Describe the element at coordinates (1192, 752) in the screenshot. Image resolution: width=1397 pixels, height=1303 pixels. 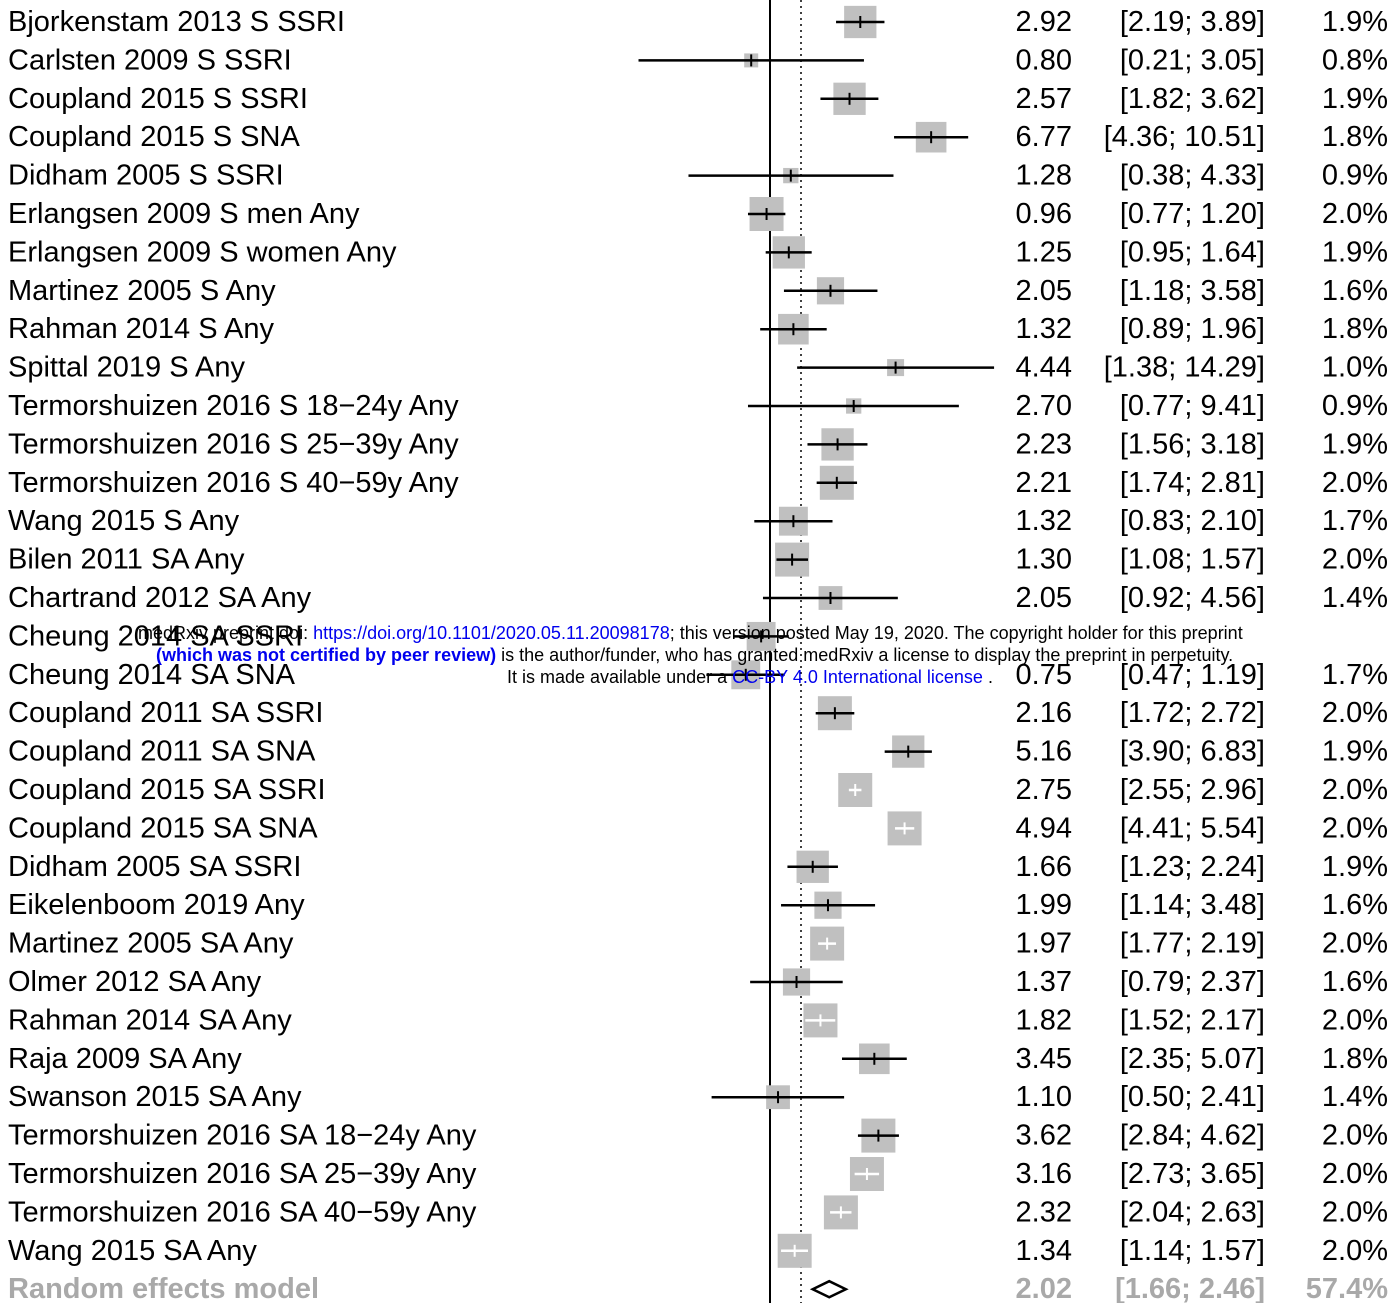
I see `ci-value: [3.90; 6.83]` at that location.